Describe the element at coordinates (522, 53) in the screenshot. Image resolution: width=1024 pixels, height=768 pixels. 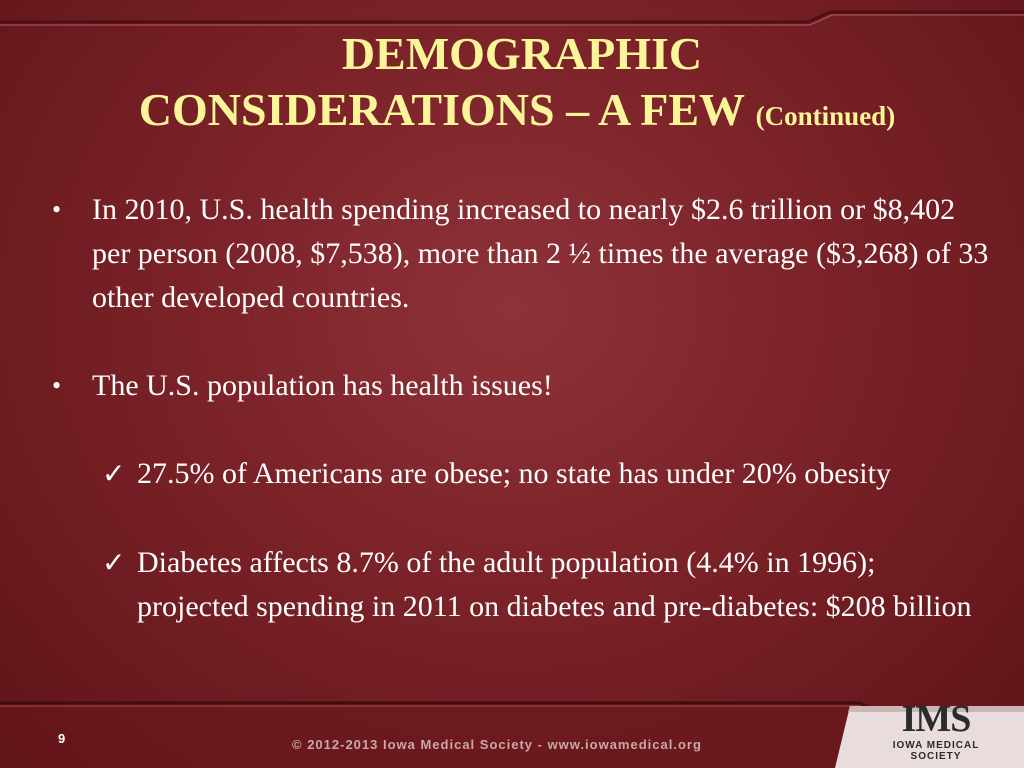
I see `title-line-1: DEMOGRAPHIC` at that location.